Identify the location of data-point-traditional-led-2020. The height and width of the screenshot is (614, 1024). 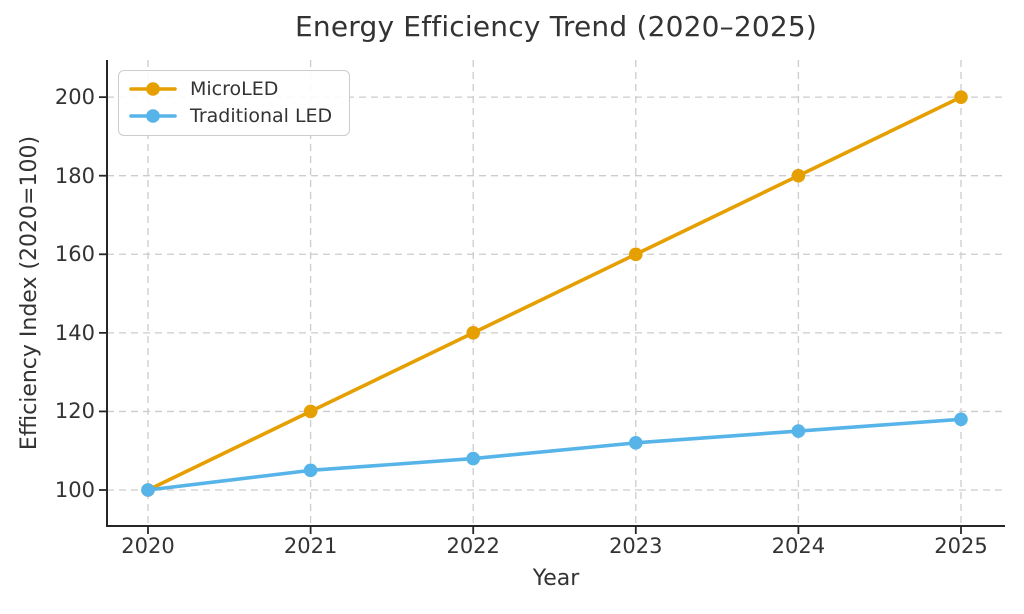
(148, 490).